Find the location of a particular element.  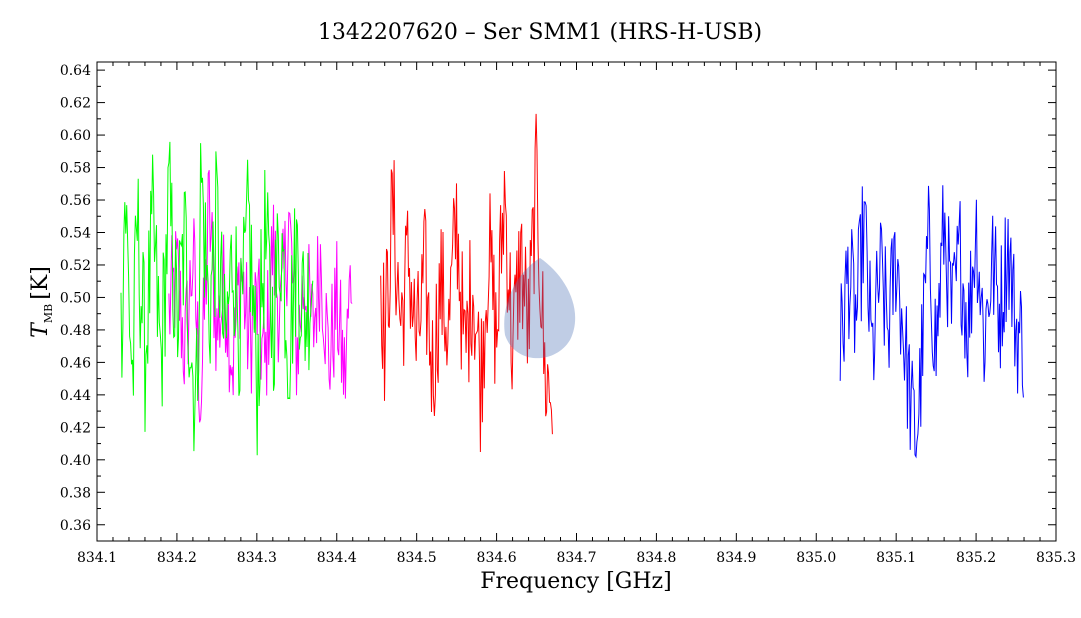

svg-text:TMB[K]: TMB [K] is located at coordinates (41, 302).